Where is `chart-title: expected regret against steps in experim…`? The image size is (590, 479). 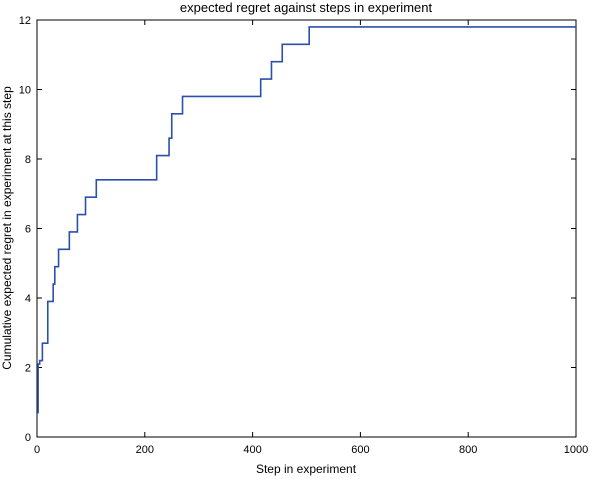
chart-title: expected regret against steps in experim… is located at coordinates (306, 7).